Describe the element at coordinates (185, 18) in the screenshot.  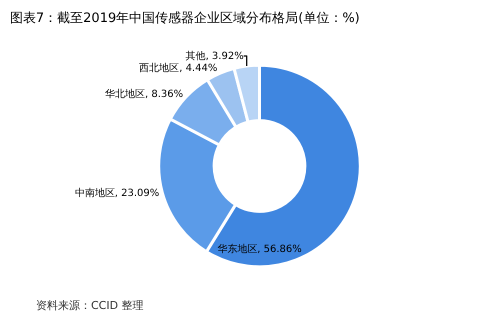
I see `chart-title: 图表7：截至2019年中国传感器企业区域分布格局(单位：%)` at that location.